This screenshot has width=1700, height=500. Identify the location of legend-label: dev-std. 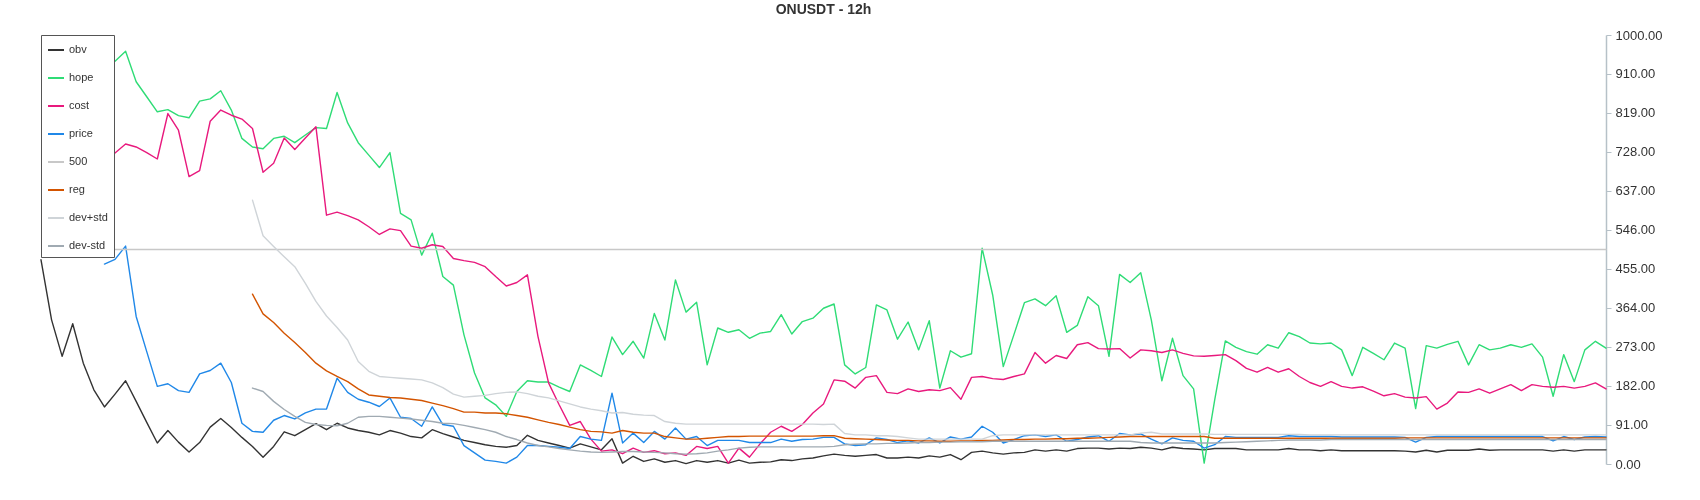
(87, 245).